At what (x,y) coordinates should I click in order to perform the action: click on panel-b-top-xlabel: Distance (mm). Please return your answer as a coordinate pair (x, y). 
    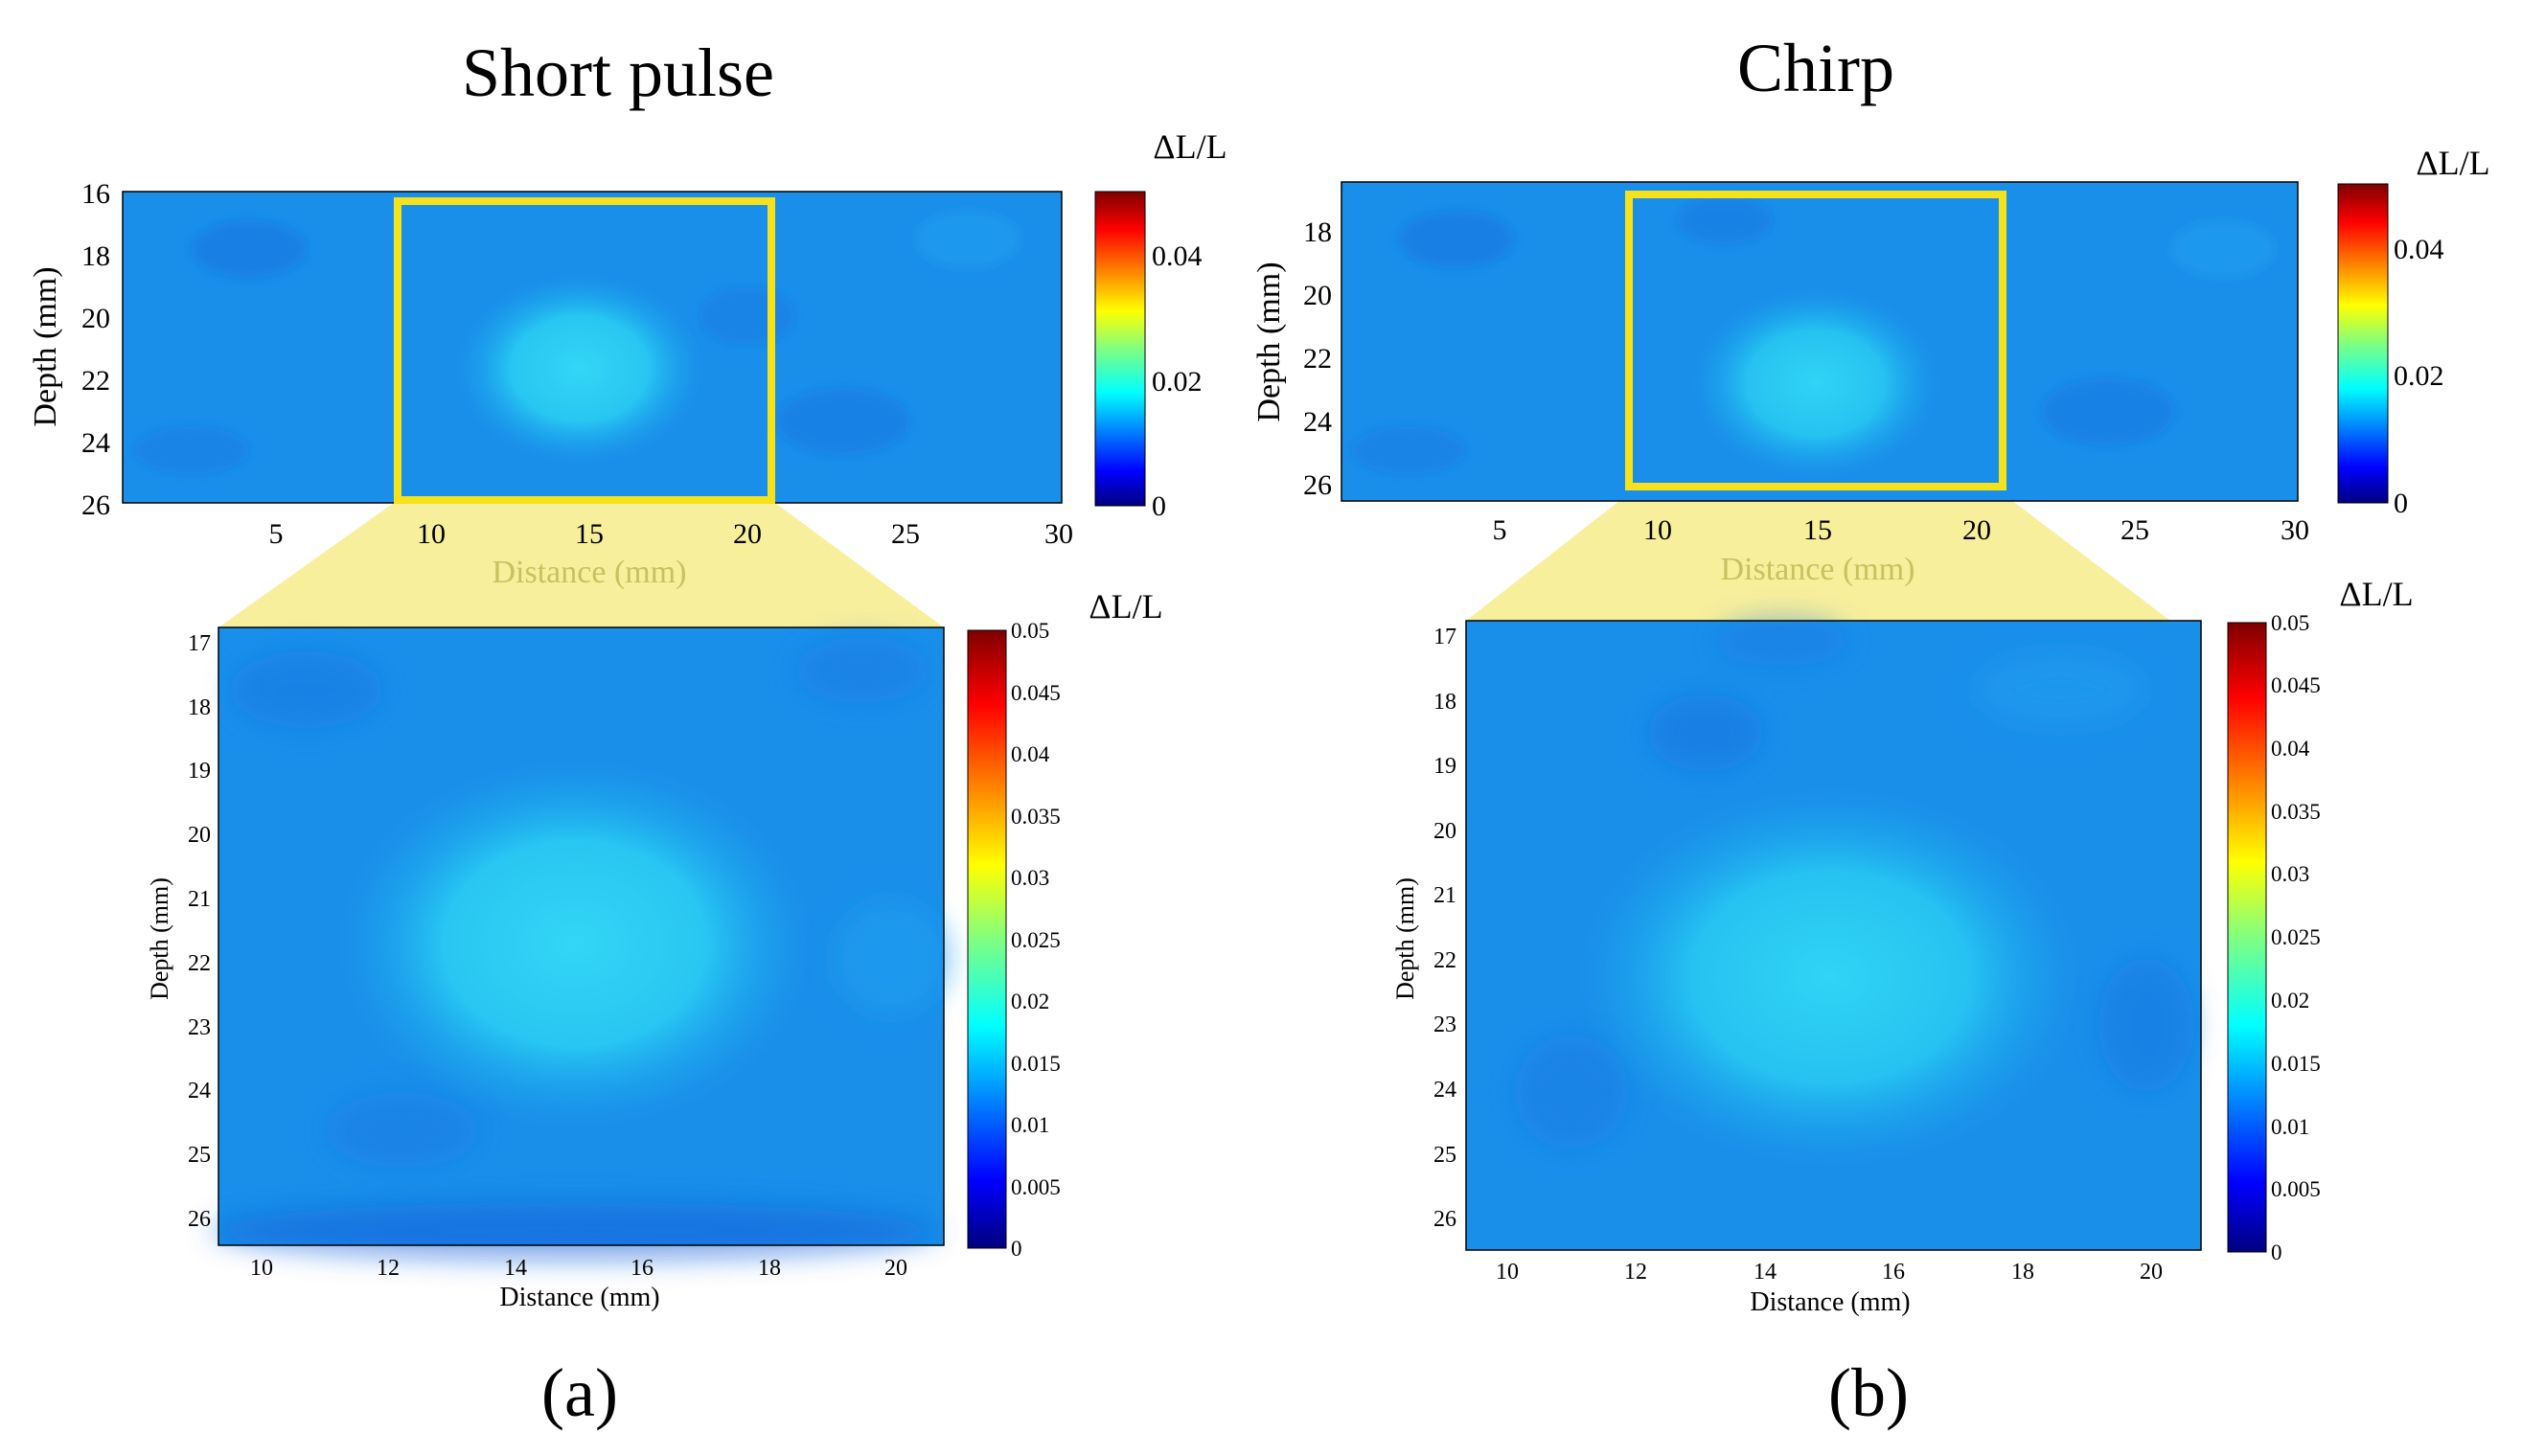
    Looking at the image, I should click on (1818, 570).